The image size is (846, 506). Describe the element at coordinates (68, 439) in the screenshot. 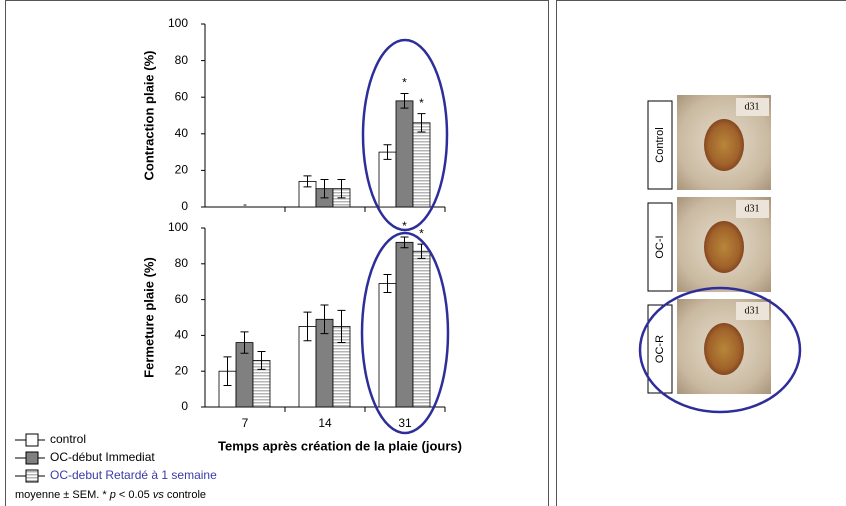

I see `legend-label: control` at that location.